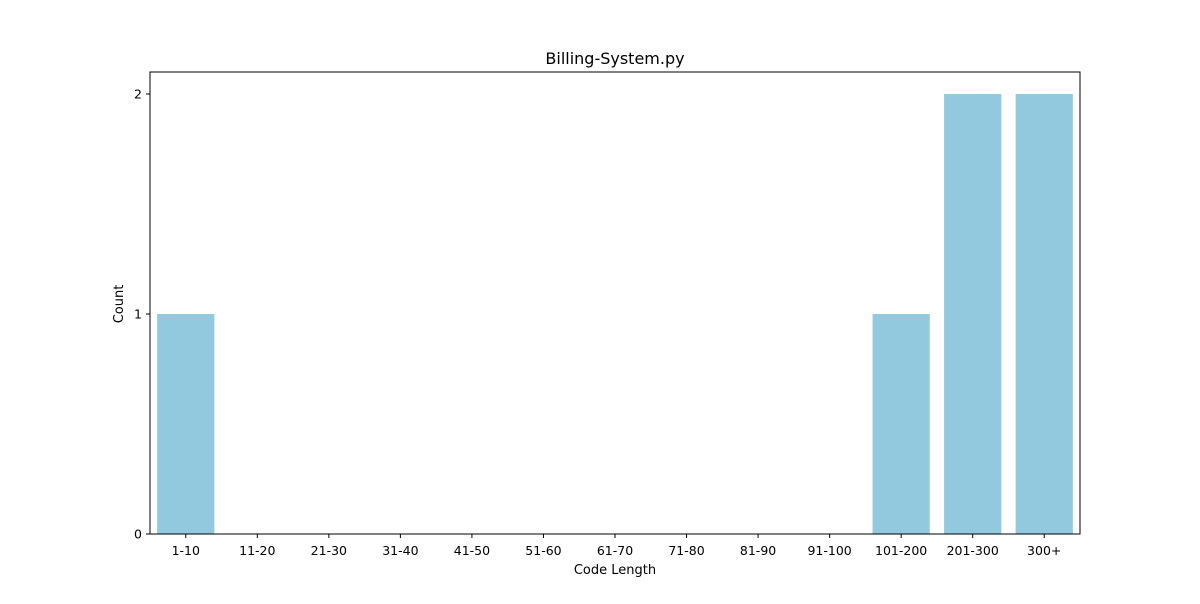  I want to click on x-tick-label: 81-90, so click(758, 550).